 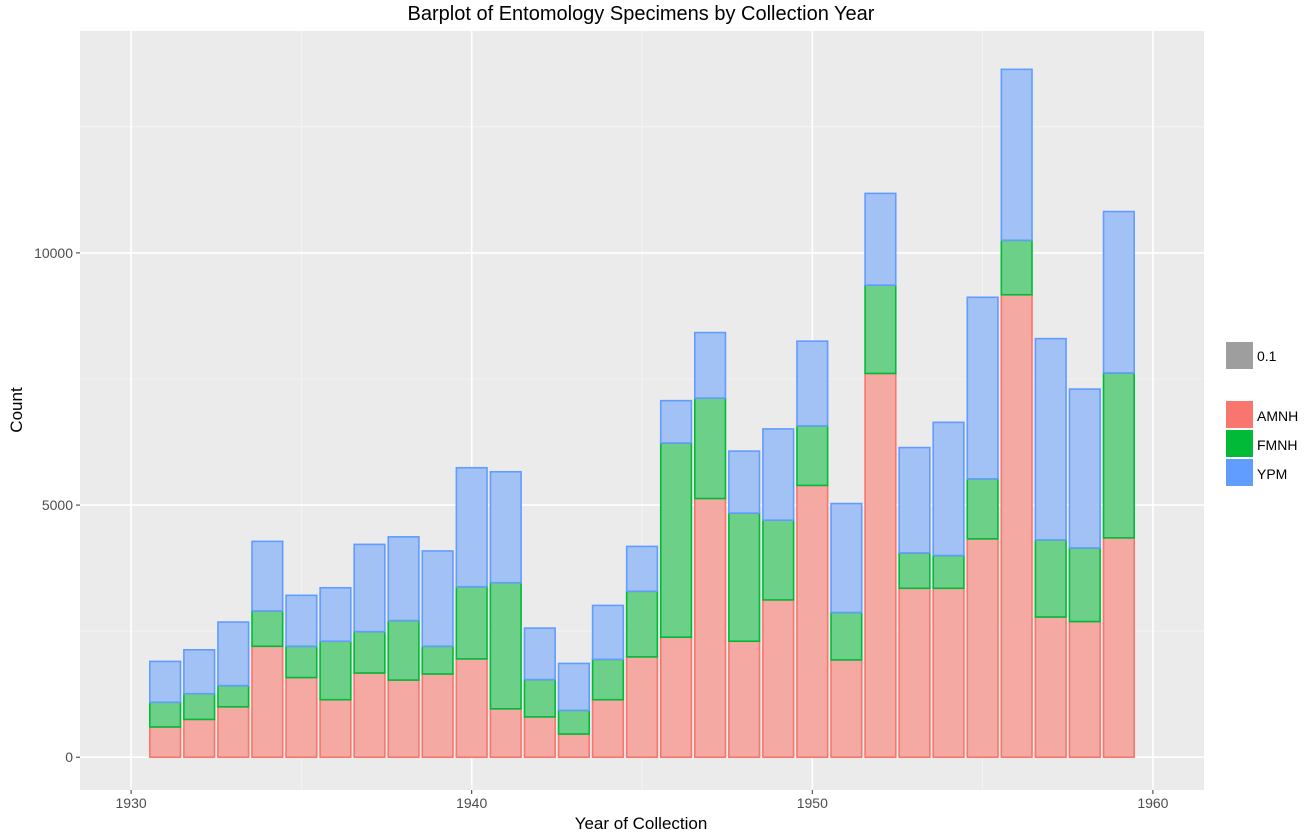 I want to click on y-axis: 0 5000 10000, so click(x=57, y=505).